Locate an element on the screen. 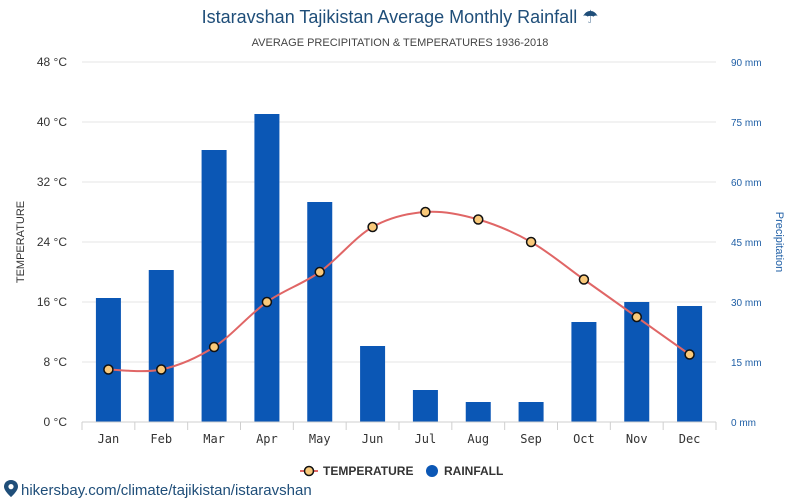 This screenshot has width=800, height=500. location-pin-icon is located at coordinates (11, 488).